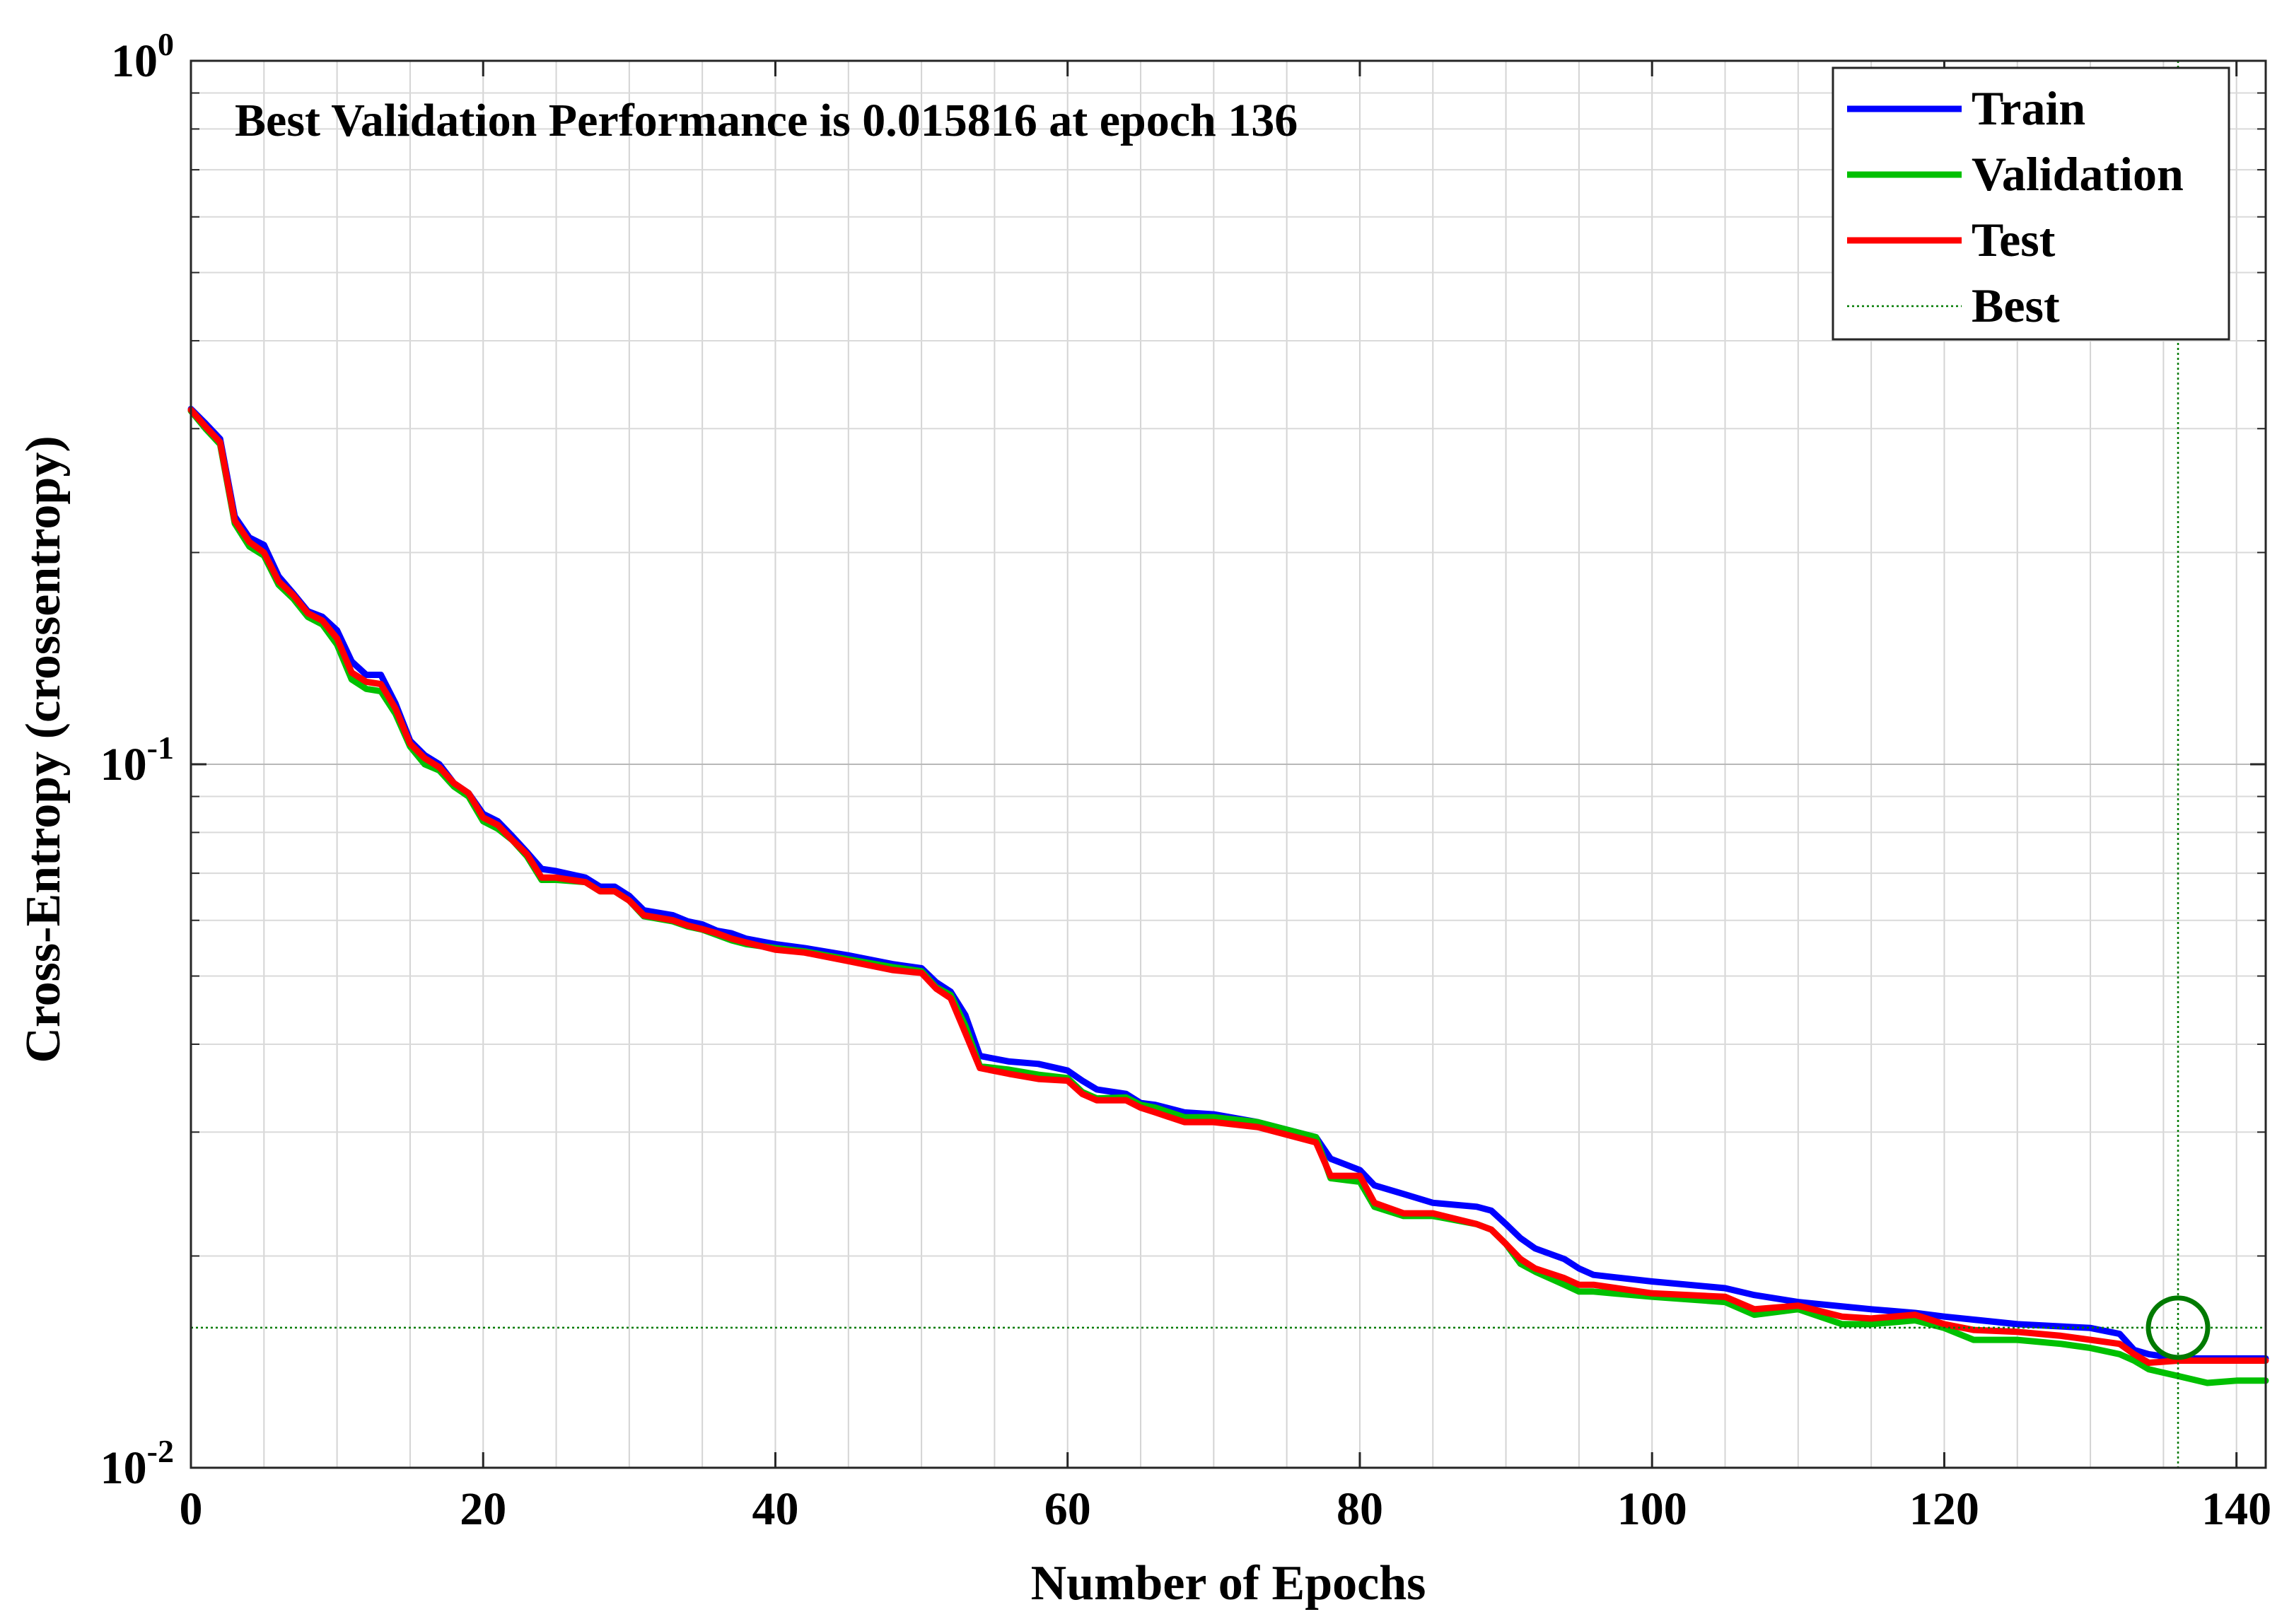 Image resolution: width=2294 pixels, height=1624 pixels. I want to click on x-tick-label: 60, so click(1067, 1509).